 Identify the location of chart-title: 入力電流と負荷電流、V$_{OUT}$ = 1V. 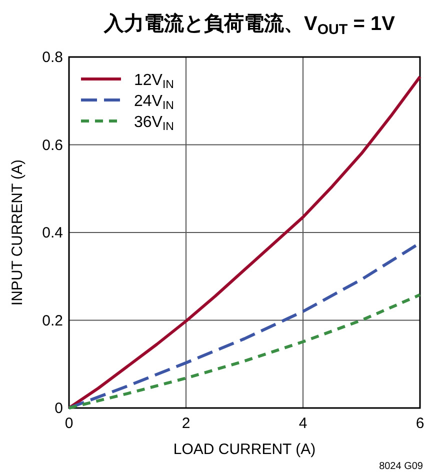
(249, 25).